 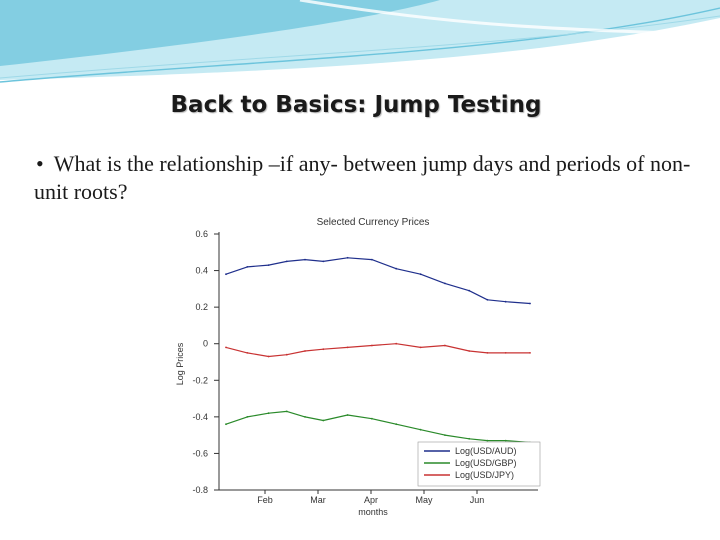 I want to click on chart-legend: Log(USD/AUD) Log(USD/GBP) Log(USD/JPY), so click(x=479, y=464).